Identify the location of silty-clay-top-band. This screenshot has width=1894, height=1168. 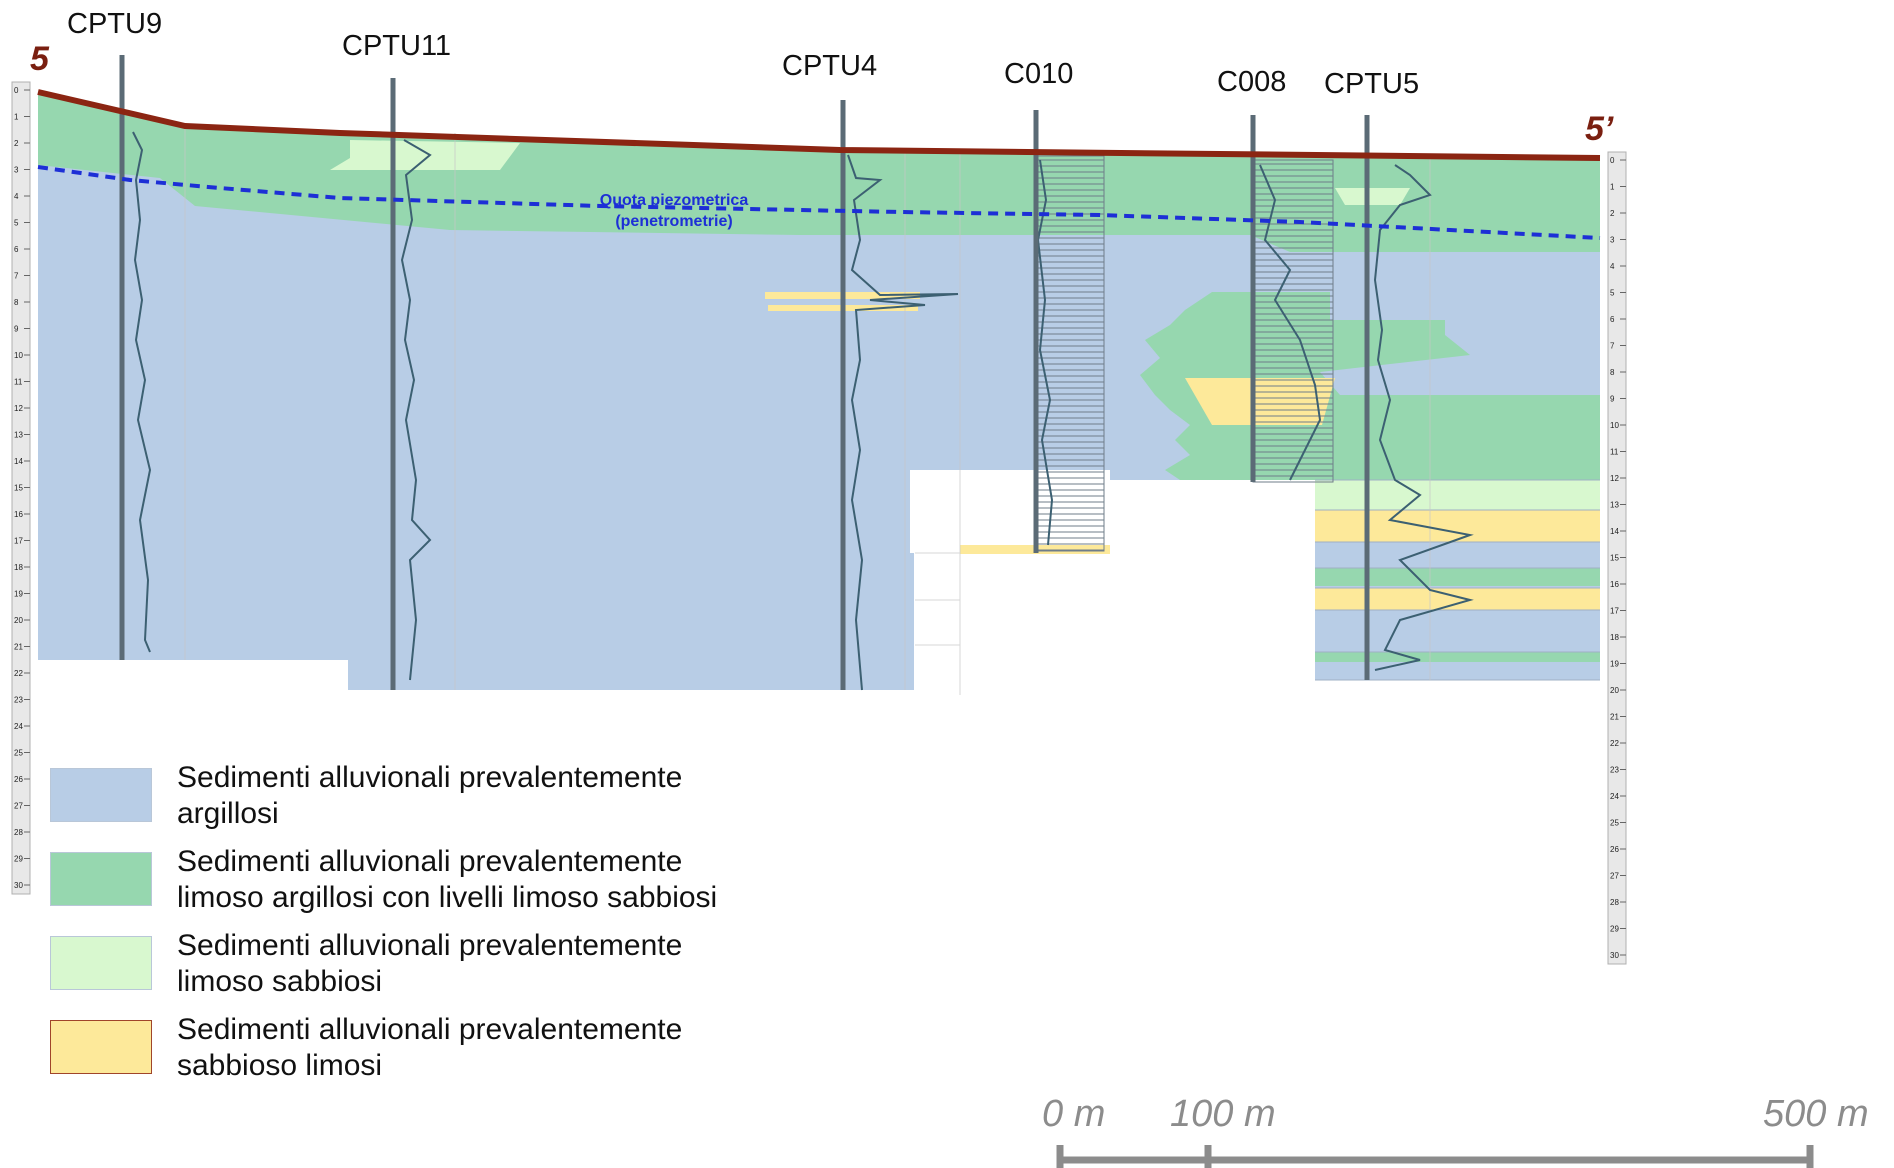
(819, 172).